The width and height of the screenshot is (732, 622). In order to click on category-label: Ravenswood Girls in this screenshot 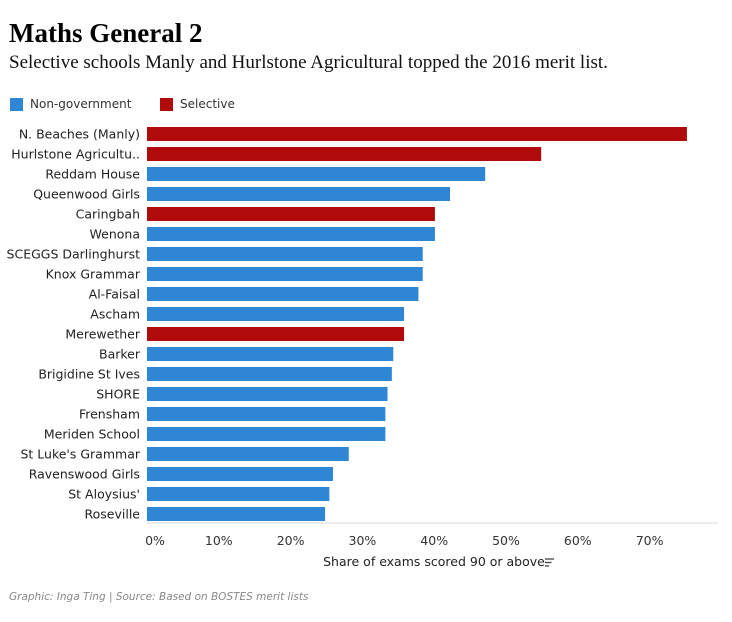, I will do `click(84, 474)`.